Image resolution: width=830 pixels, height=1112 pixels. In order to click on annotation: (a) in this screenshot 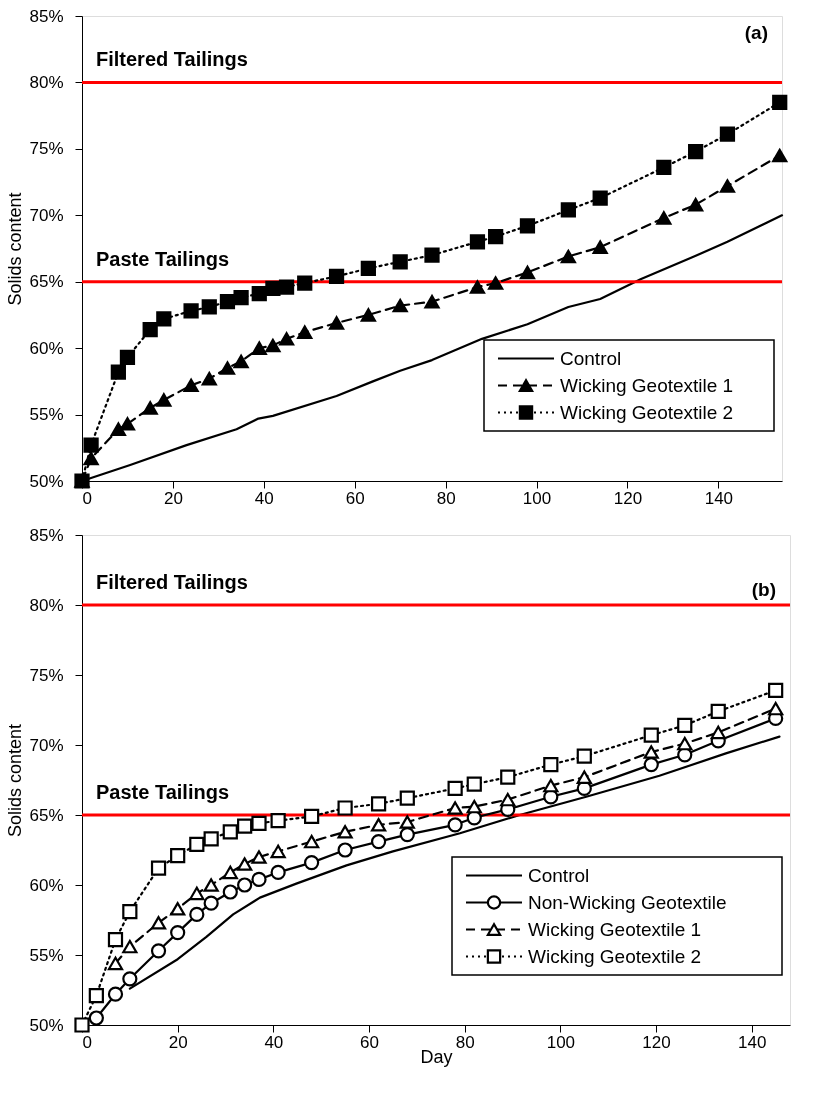, I will do `click(756, 32)`.